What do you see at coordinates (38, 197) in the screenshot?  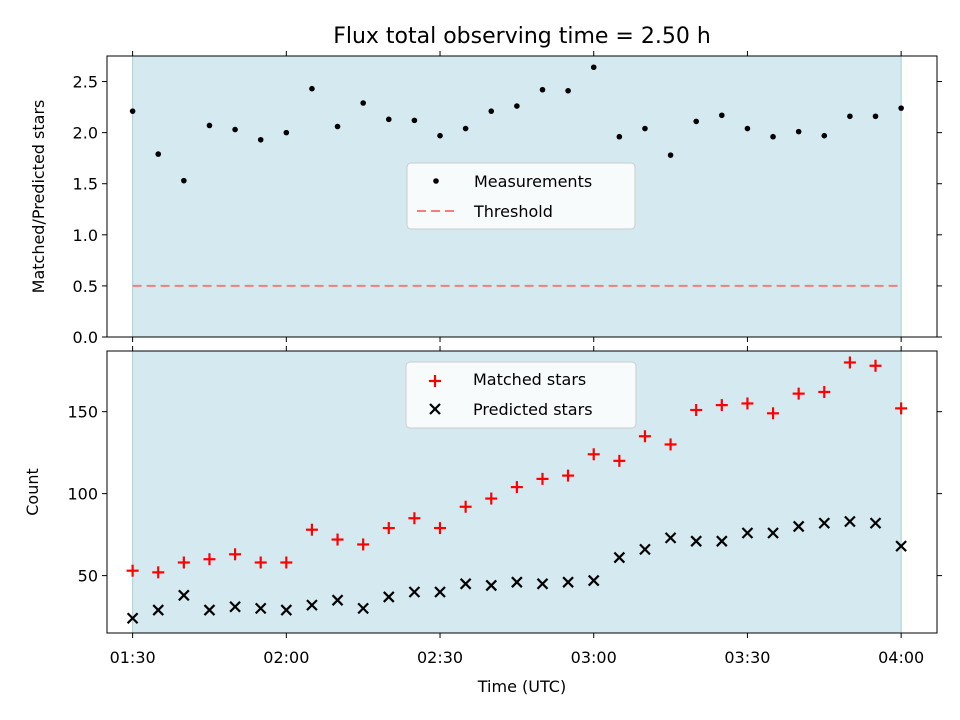 I see `top-y-axis-label: Matched/Predicted stars` at bounding box center [38, 197].